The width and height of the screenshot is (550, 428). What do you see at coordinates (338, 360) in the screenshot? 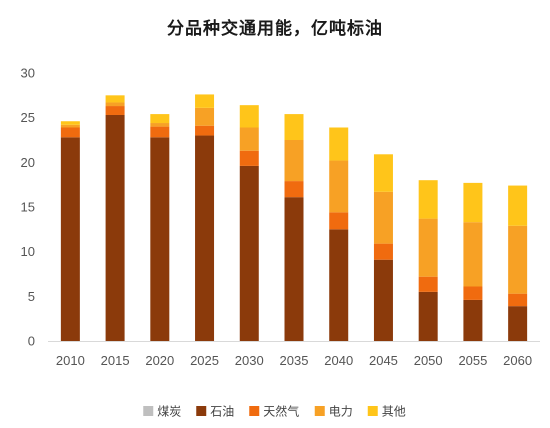
I see `x-tick-label: 2040` at bounding box center [338, 360].